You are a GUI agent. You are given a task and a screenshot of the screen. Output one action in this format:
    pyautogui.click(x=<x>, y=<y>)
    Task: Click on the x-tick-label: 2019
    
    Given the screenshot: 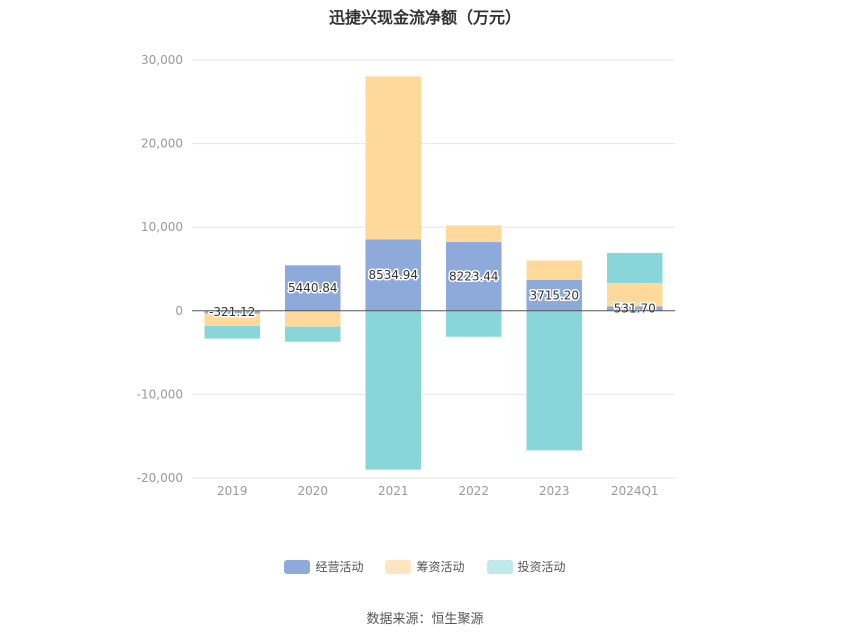 What is the action you would take?
    pyautogui.click(x=232, y=491)
    